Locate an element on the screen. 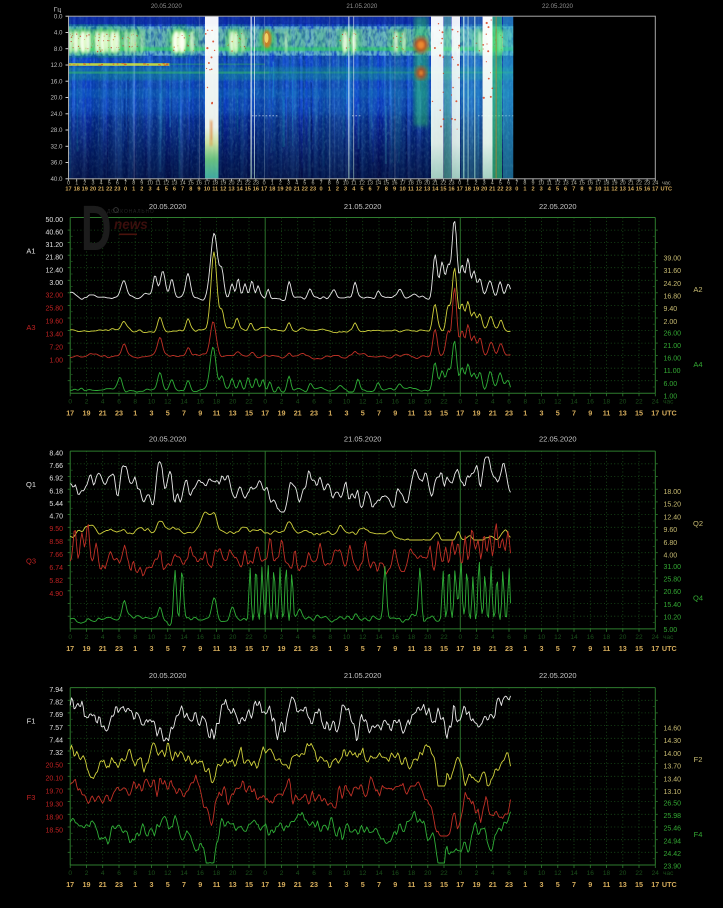  svg-text: 24 is located at coordinates (656, 637).